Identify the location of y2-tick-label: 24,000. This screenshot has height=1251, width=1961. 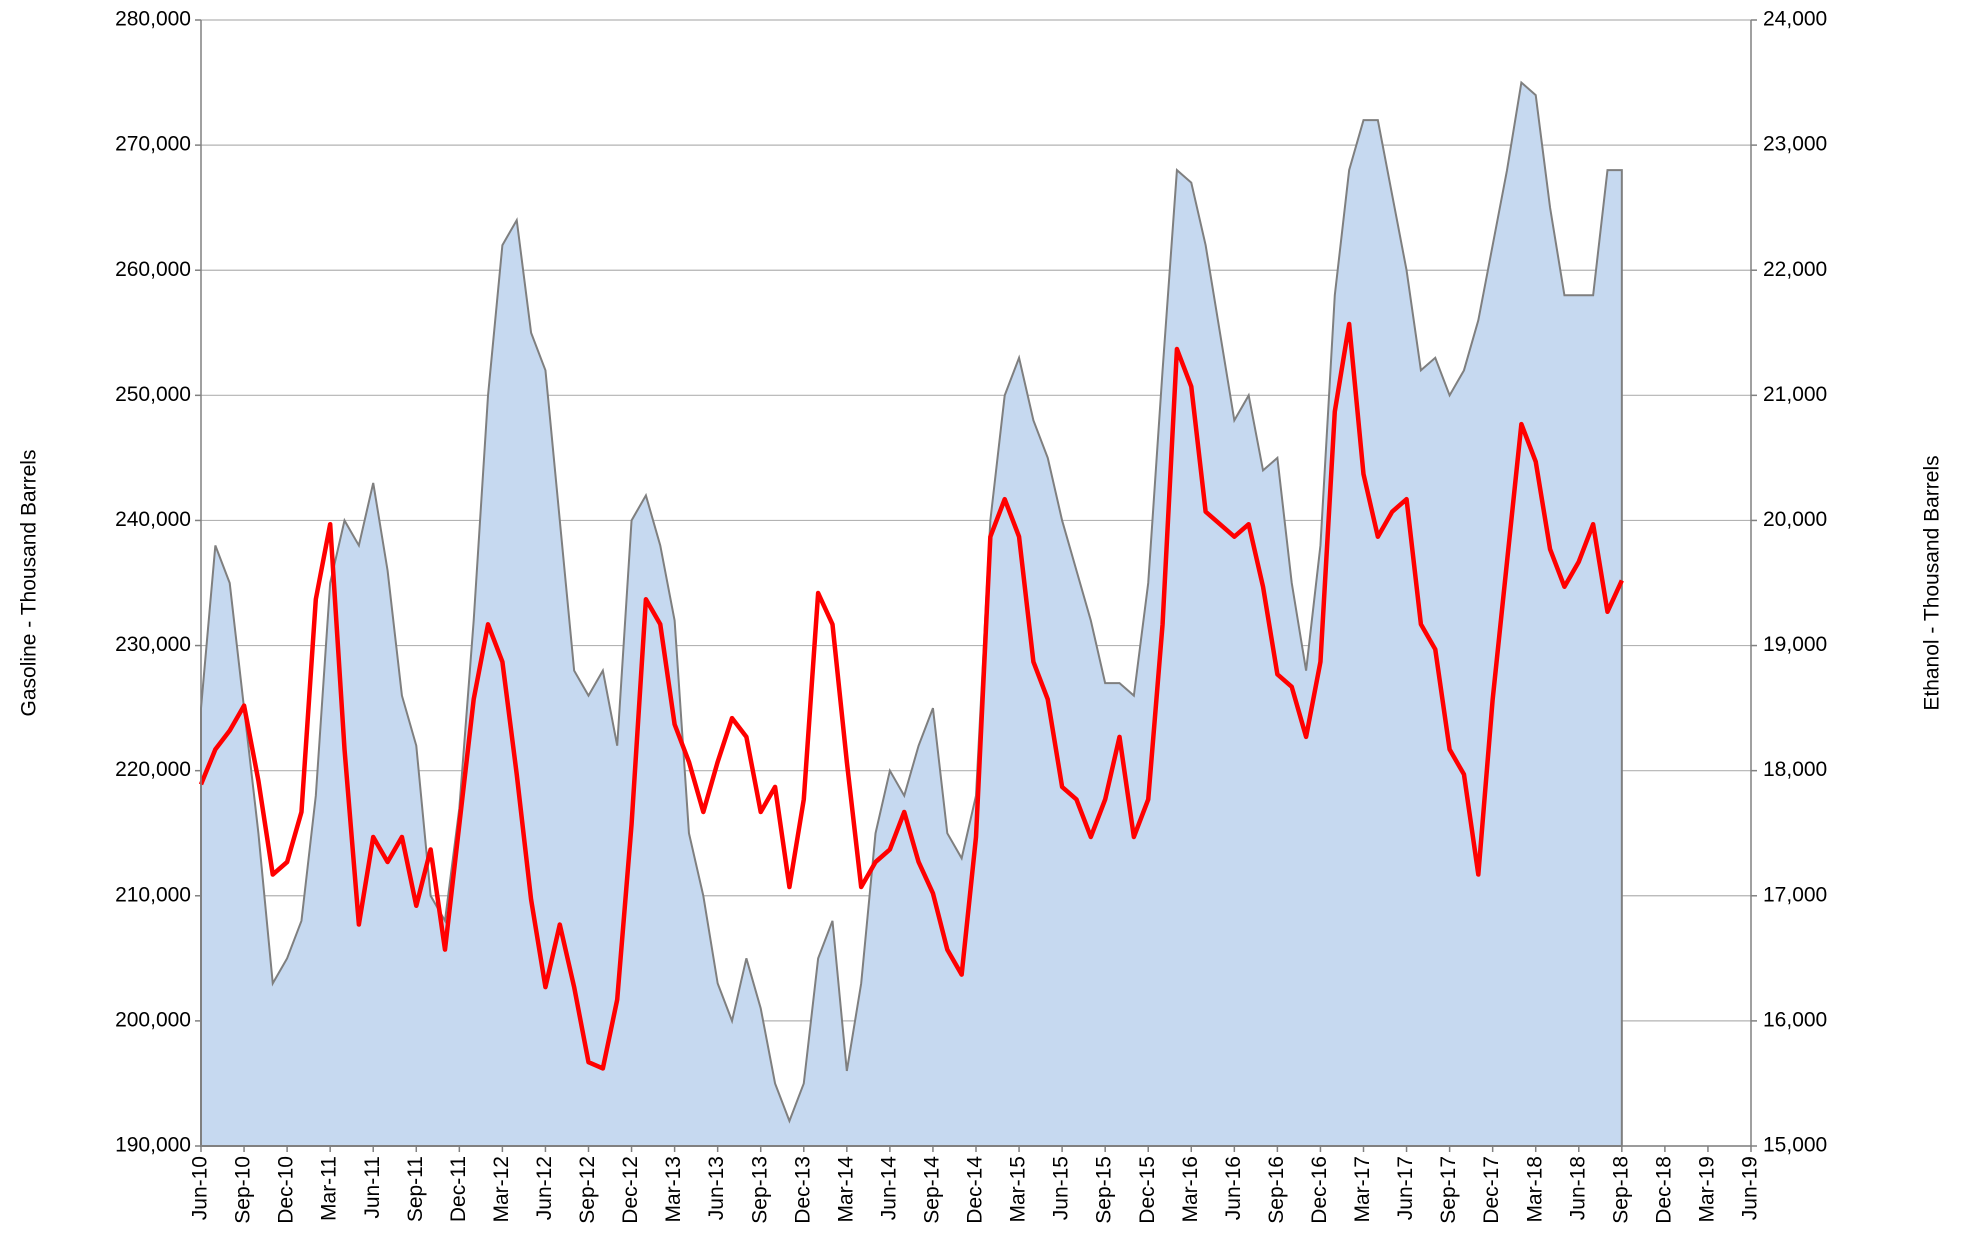
(1795, 19).